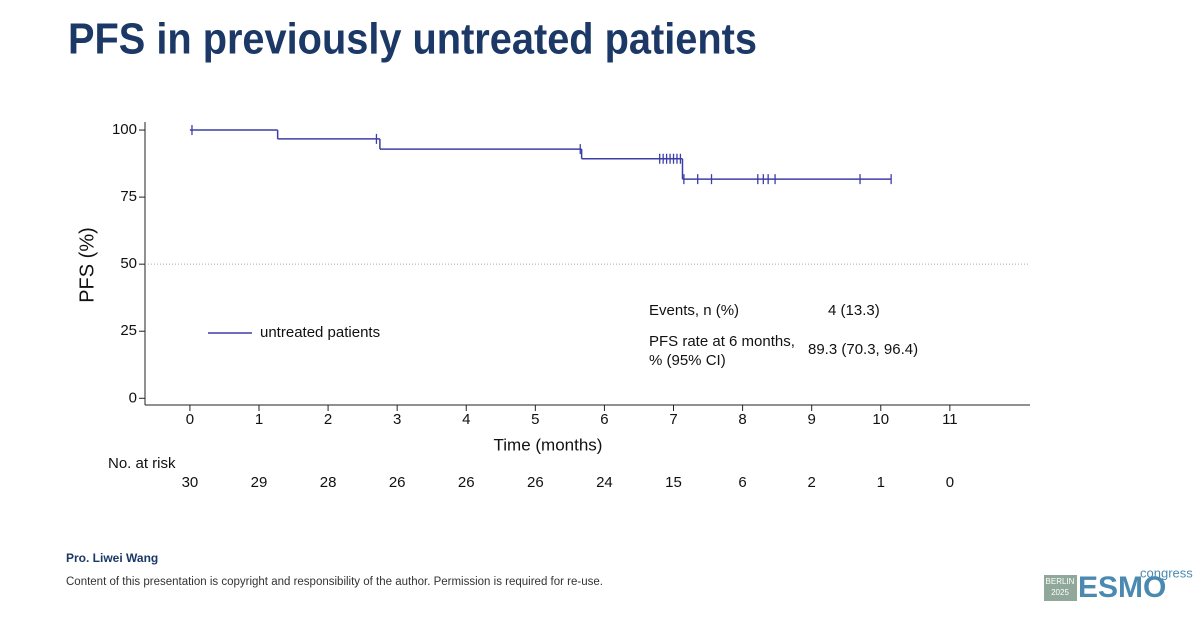 This screenshot has width=1200, height=636. Describe the element at coordinates (320, 332) in the screenshot. I see `legend-label: untreated patients` at that location.